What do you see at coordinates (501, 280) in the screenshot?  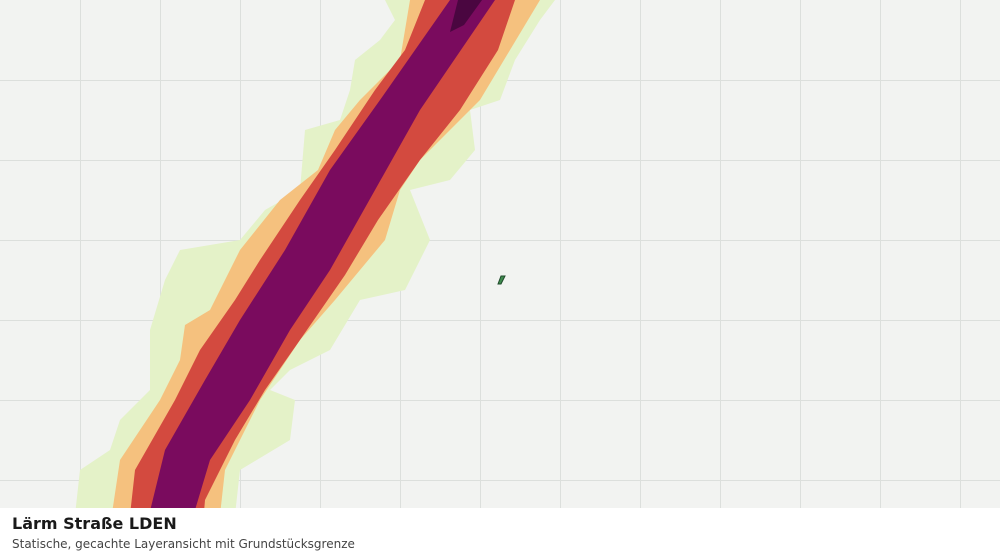 I see `parcel` at bounding box center [501, 280].